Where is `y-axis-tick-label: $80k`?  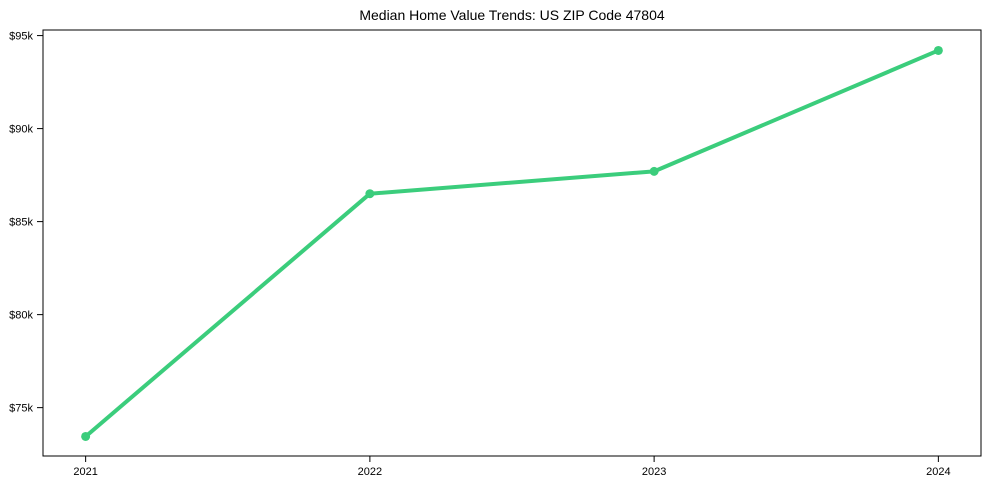
y-axis-tick-label: $80k is located at coordinates (21, 316).